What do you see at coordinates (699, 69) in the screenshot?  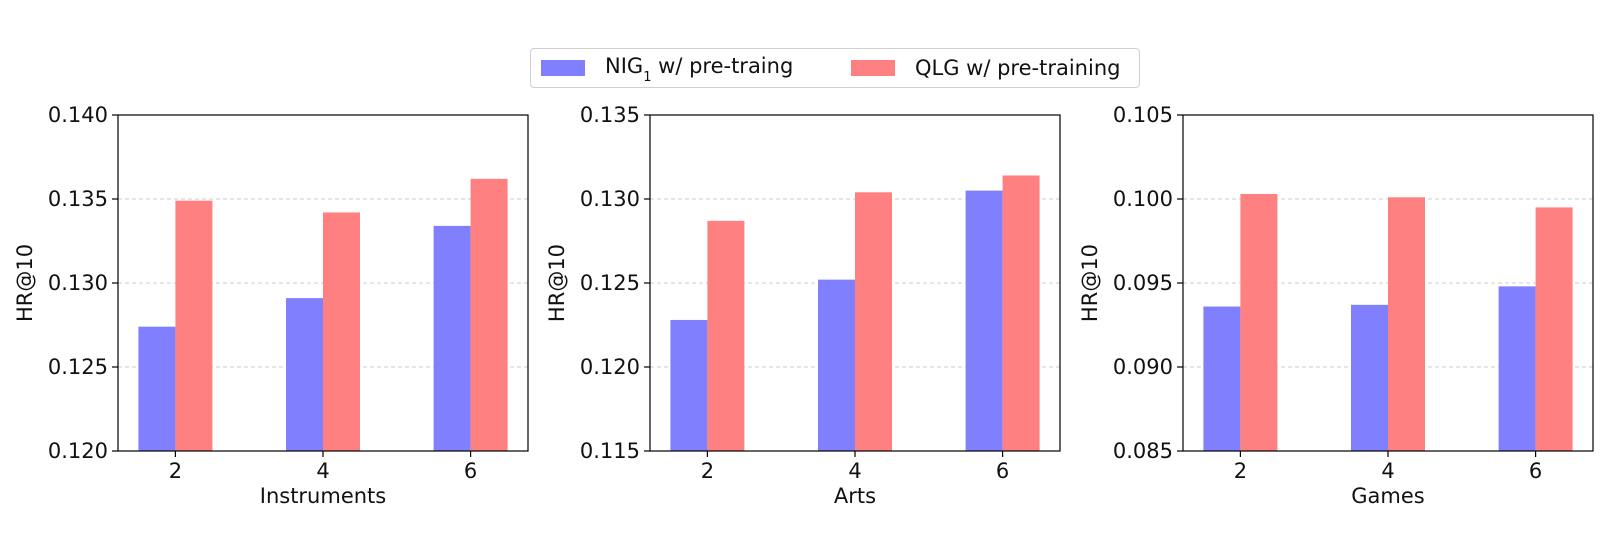 I see `legend-label-nig: NIG1 w/ pre-traing` at bounding box center [699, 69].